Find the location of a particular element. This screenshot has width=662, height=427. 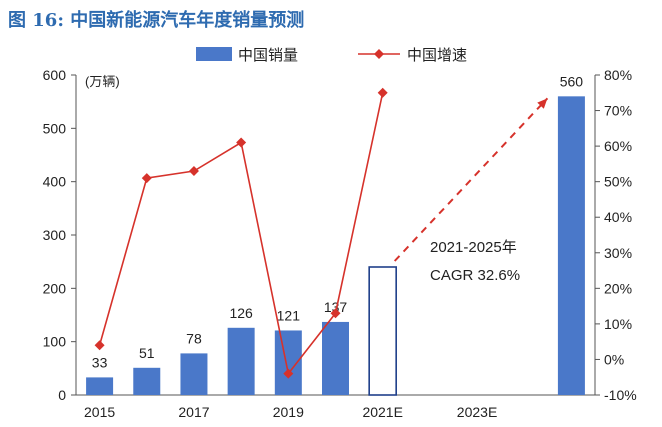

right-tick-label: 10% is located at coordinates (618, 324).